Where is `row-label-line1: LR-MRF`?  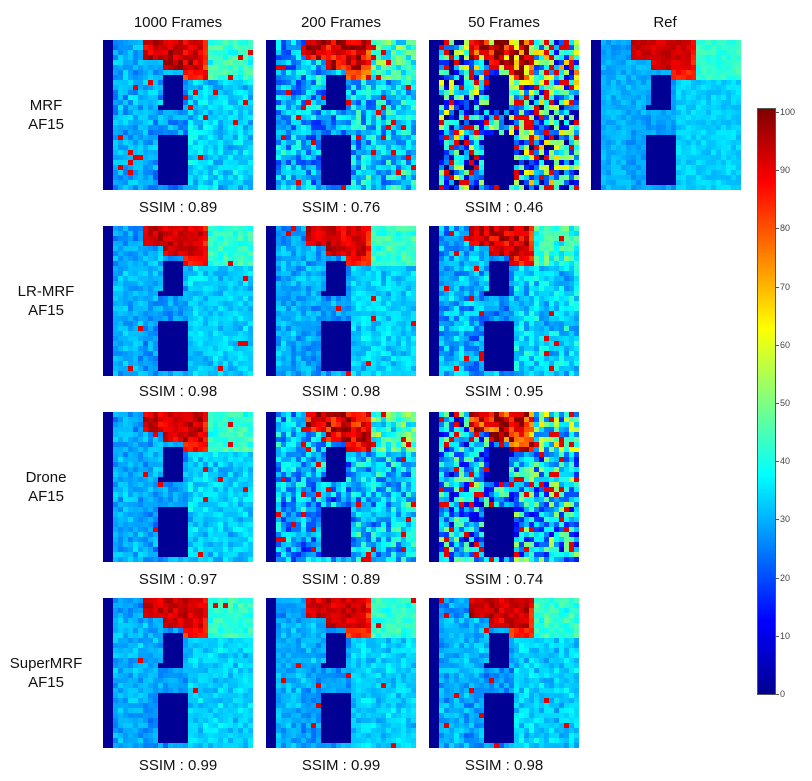
row-label-line1: LR-MRF is located at coordinates (46, 291).